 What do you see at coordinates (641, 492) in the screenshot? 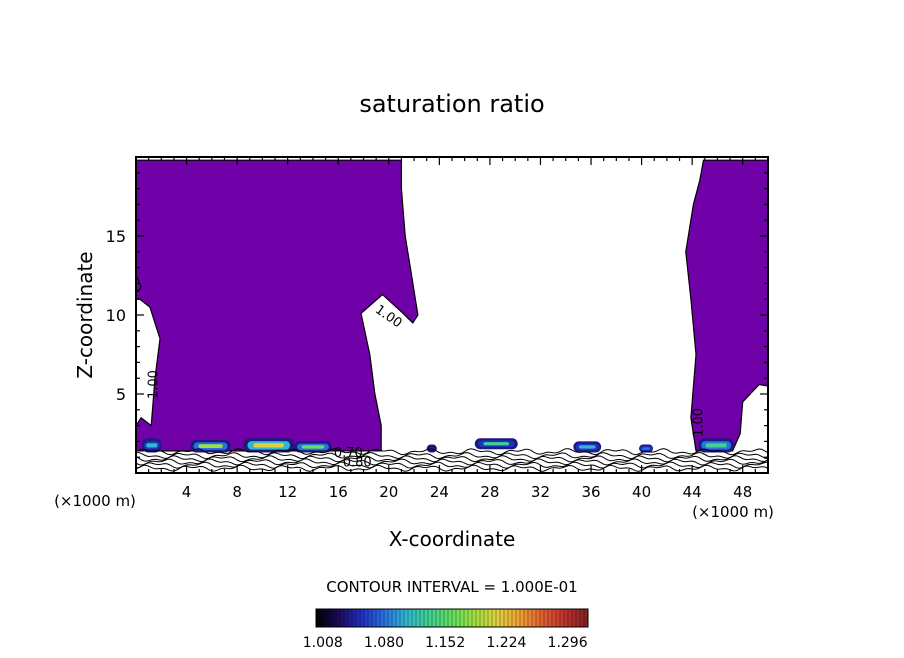
I see `x-tick-label: 40` at bounding box center [641, 492].